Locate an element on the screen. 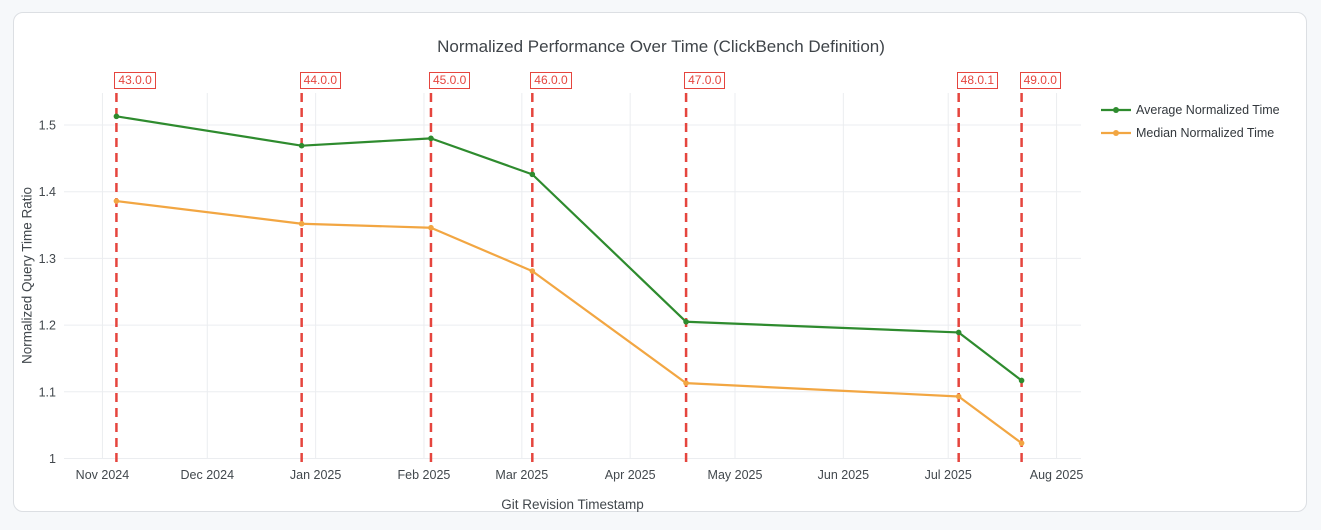 This screenshot has height=530, width=1321. legend-item-average: Average Normalized Time is located at coordinates (1190, 109).